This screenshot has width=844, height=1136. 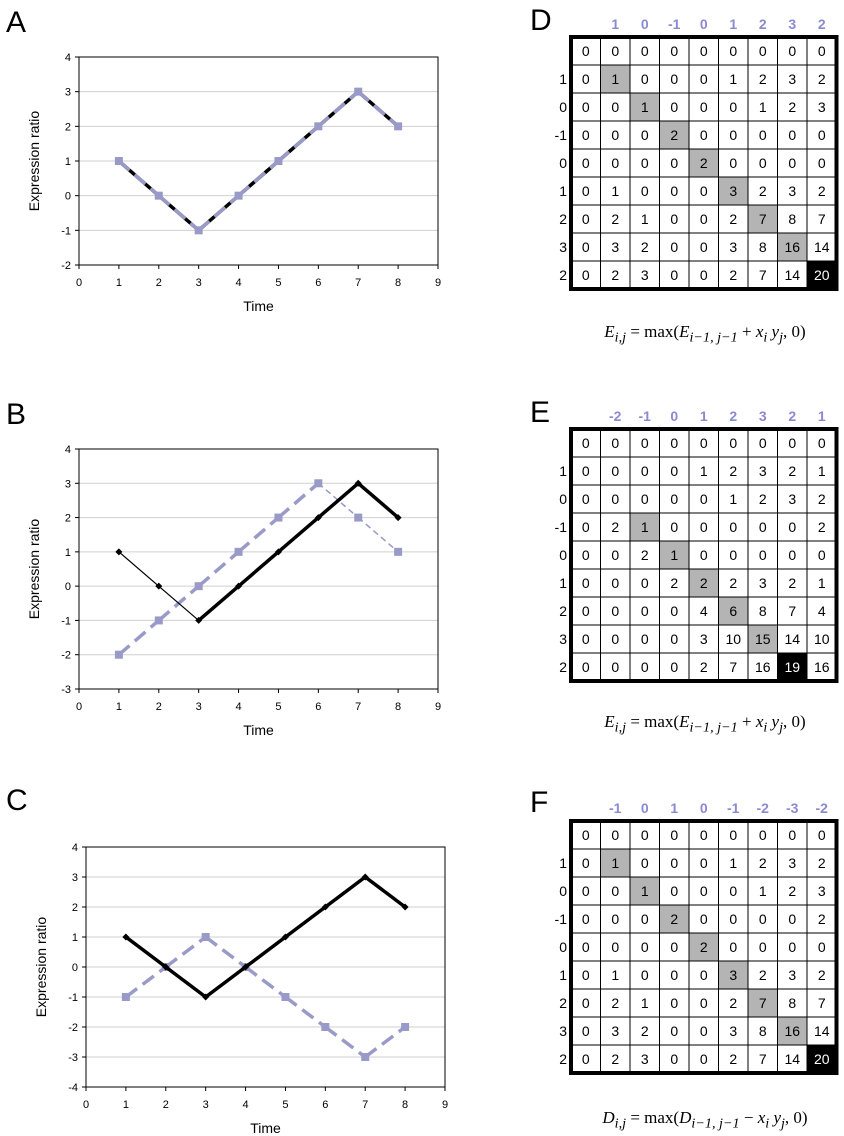 I want to click on row-header-value: 2, so click(x=563, y=1003).